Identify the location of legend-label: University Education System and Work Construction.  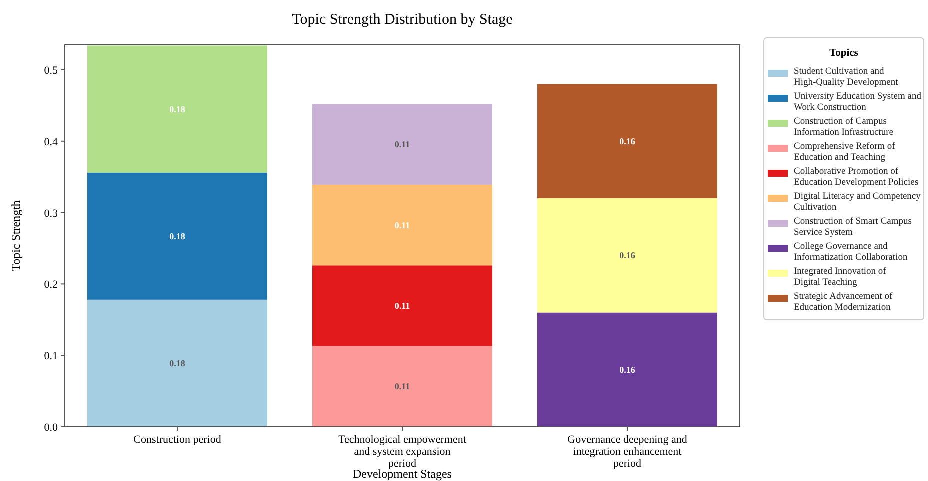
(858, 102).